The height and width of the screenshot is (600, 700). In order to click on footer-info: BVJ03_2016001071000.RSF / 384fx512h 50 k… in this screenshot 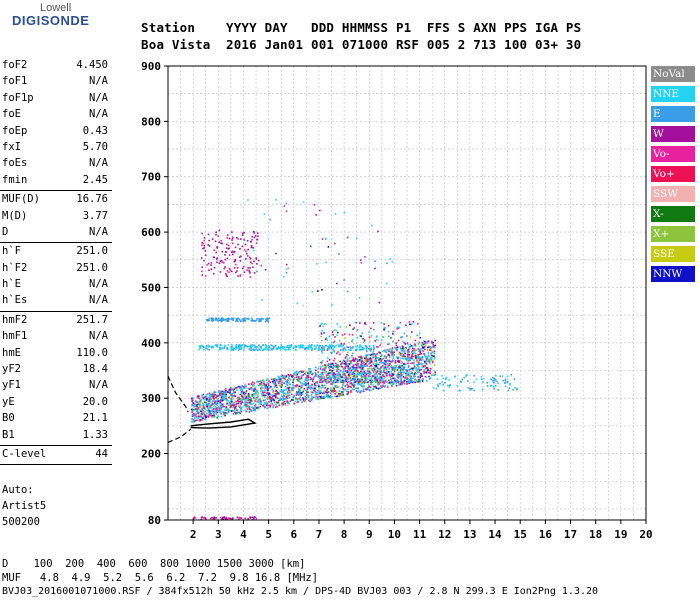, I will do `click(300, 591)`.